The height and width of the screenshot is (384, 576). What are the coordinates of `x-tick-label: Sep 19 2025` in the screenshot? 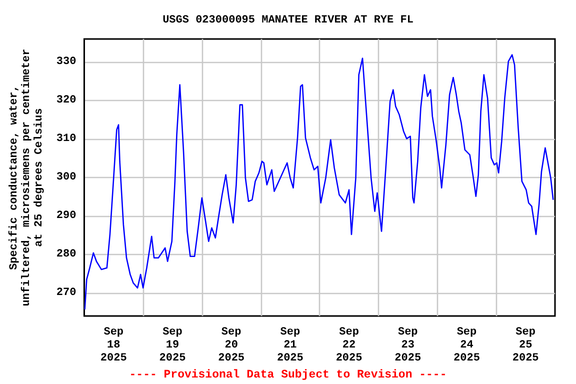 It's located at (172, 345).